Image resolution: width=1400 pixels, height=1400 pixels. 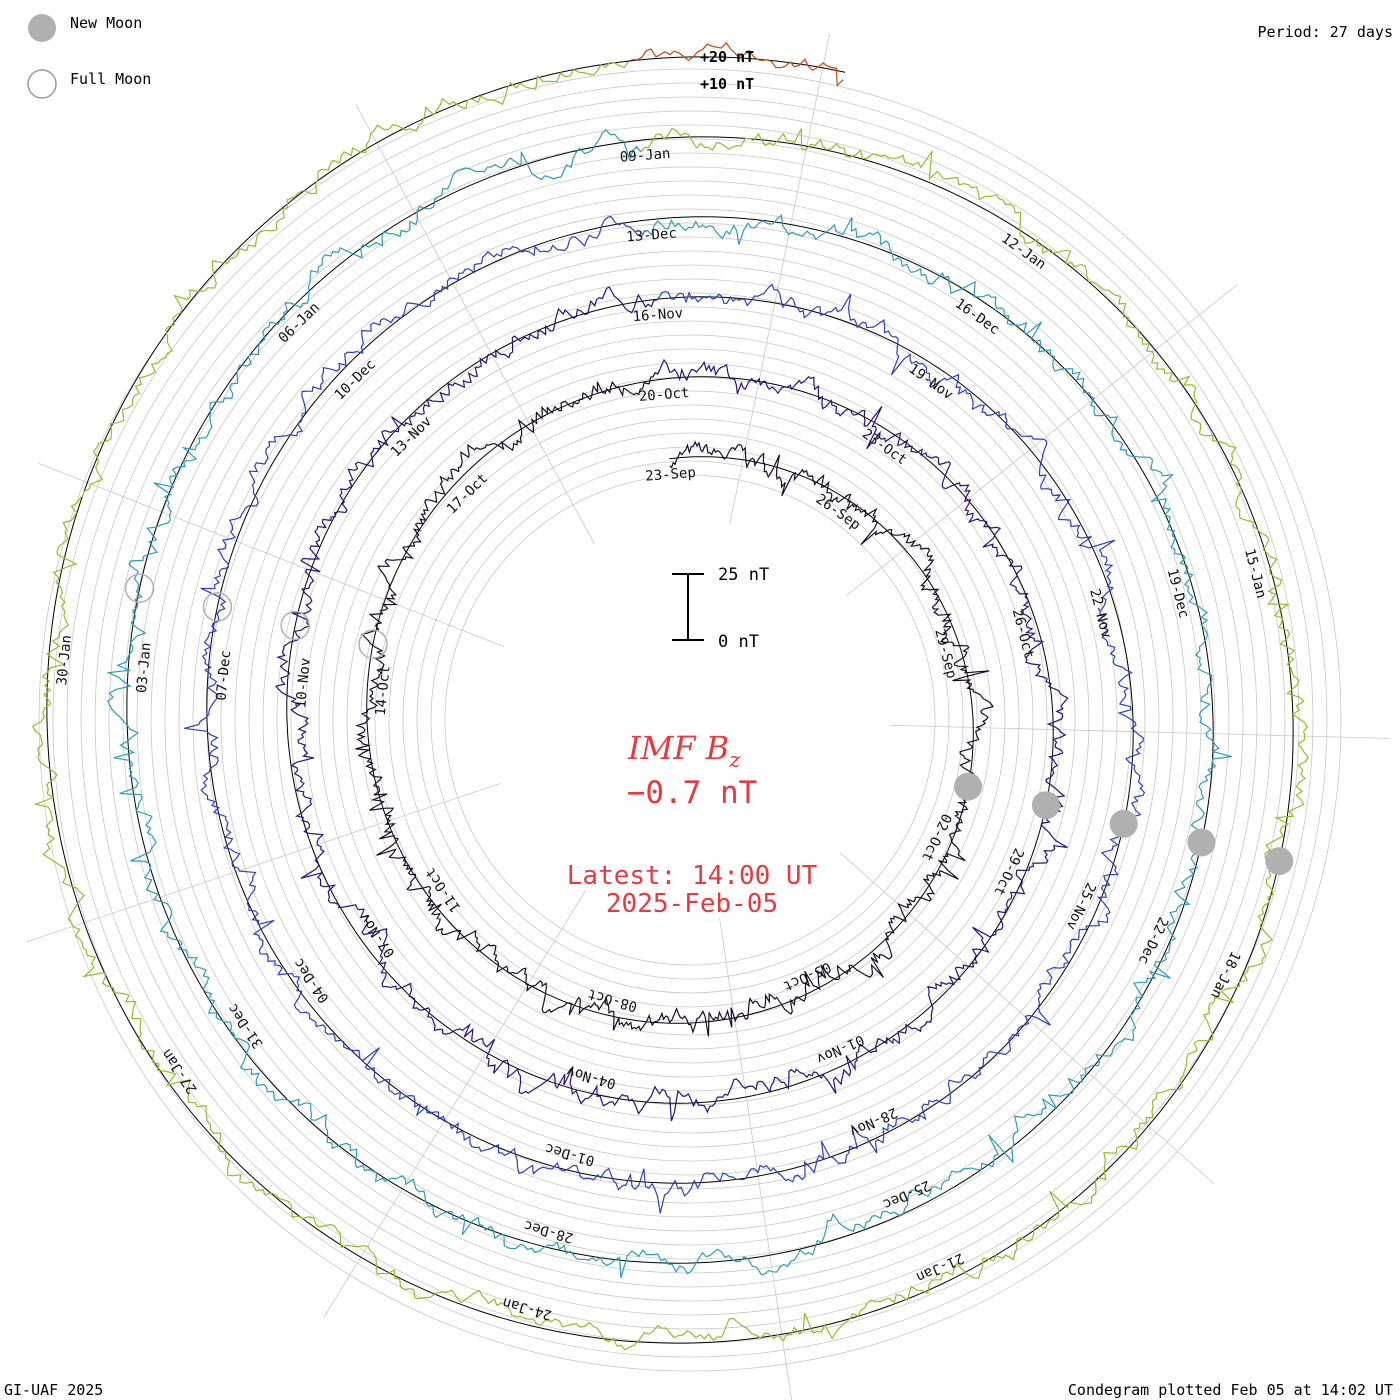 I want to click on date-label: 30-Jan, so click(x=64, y=660).